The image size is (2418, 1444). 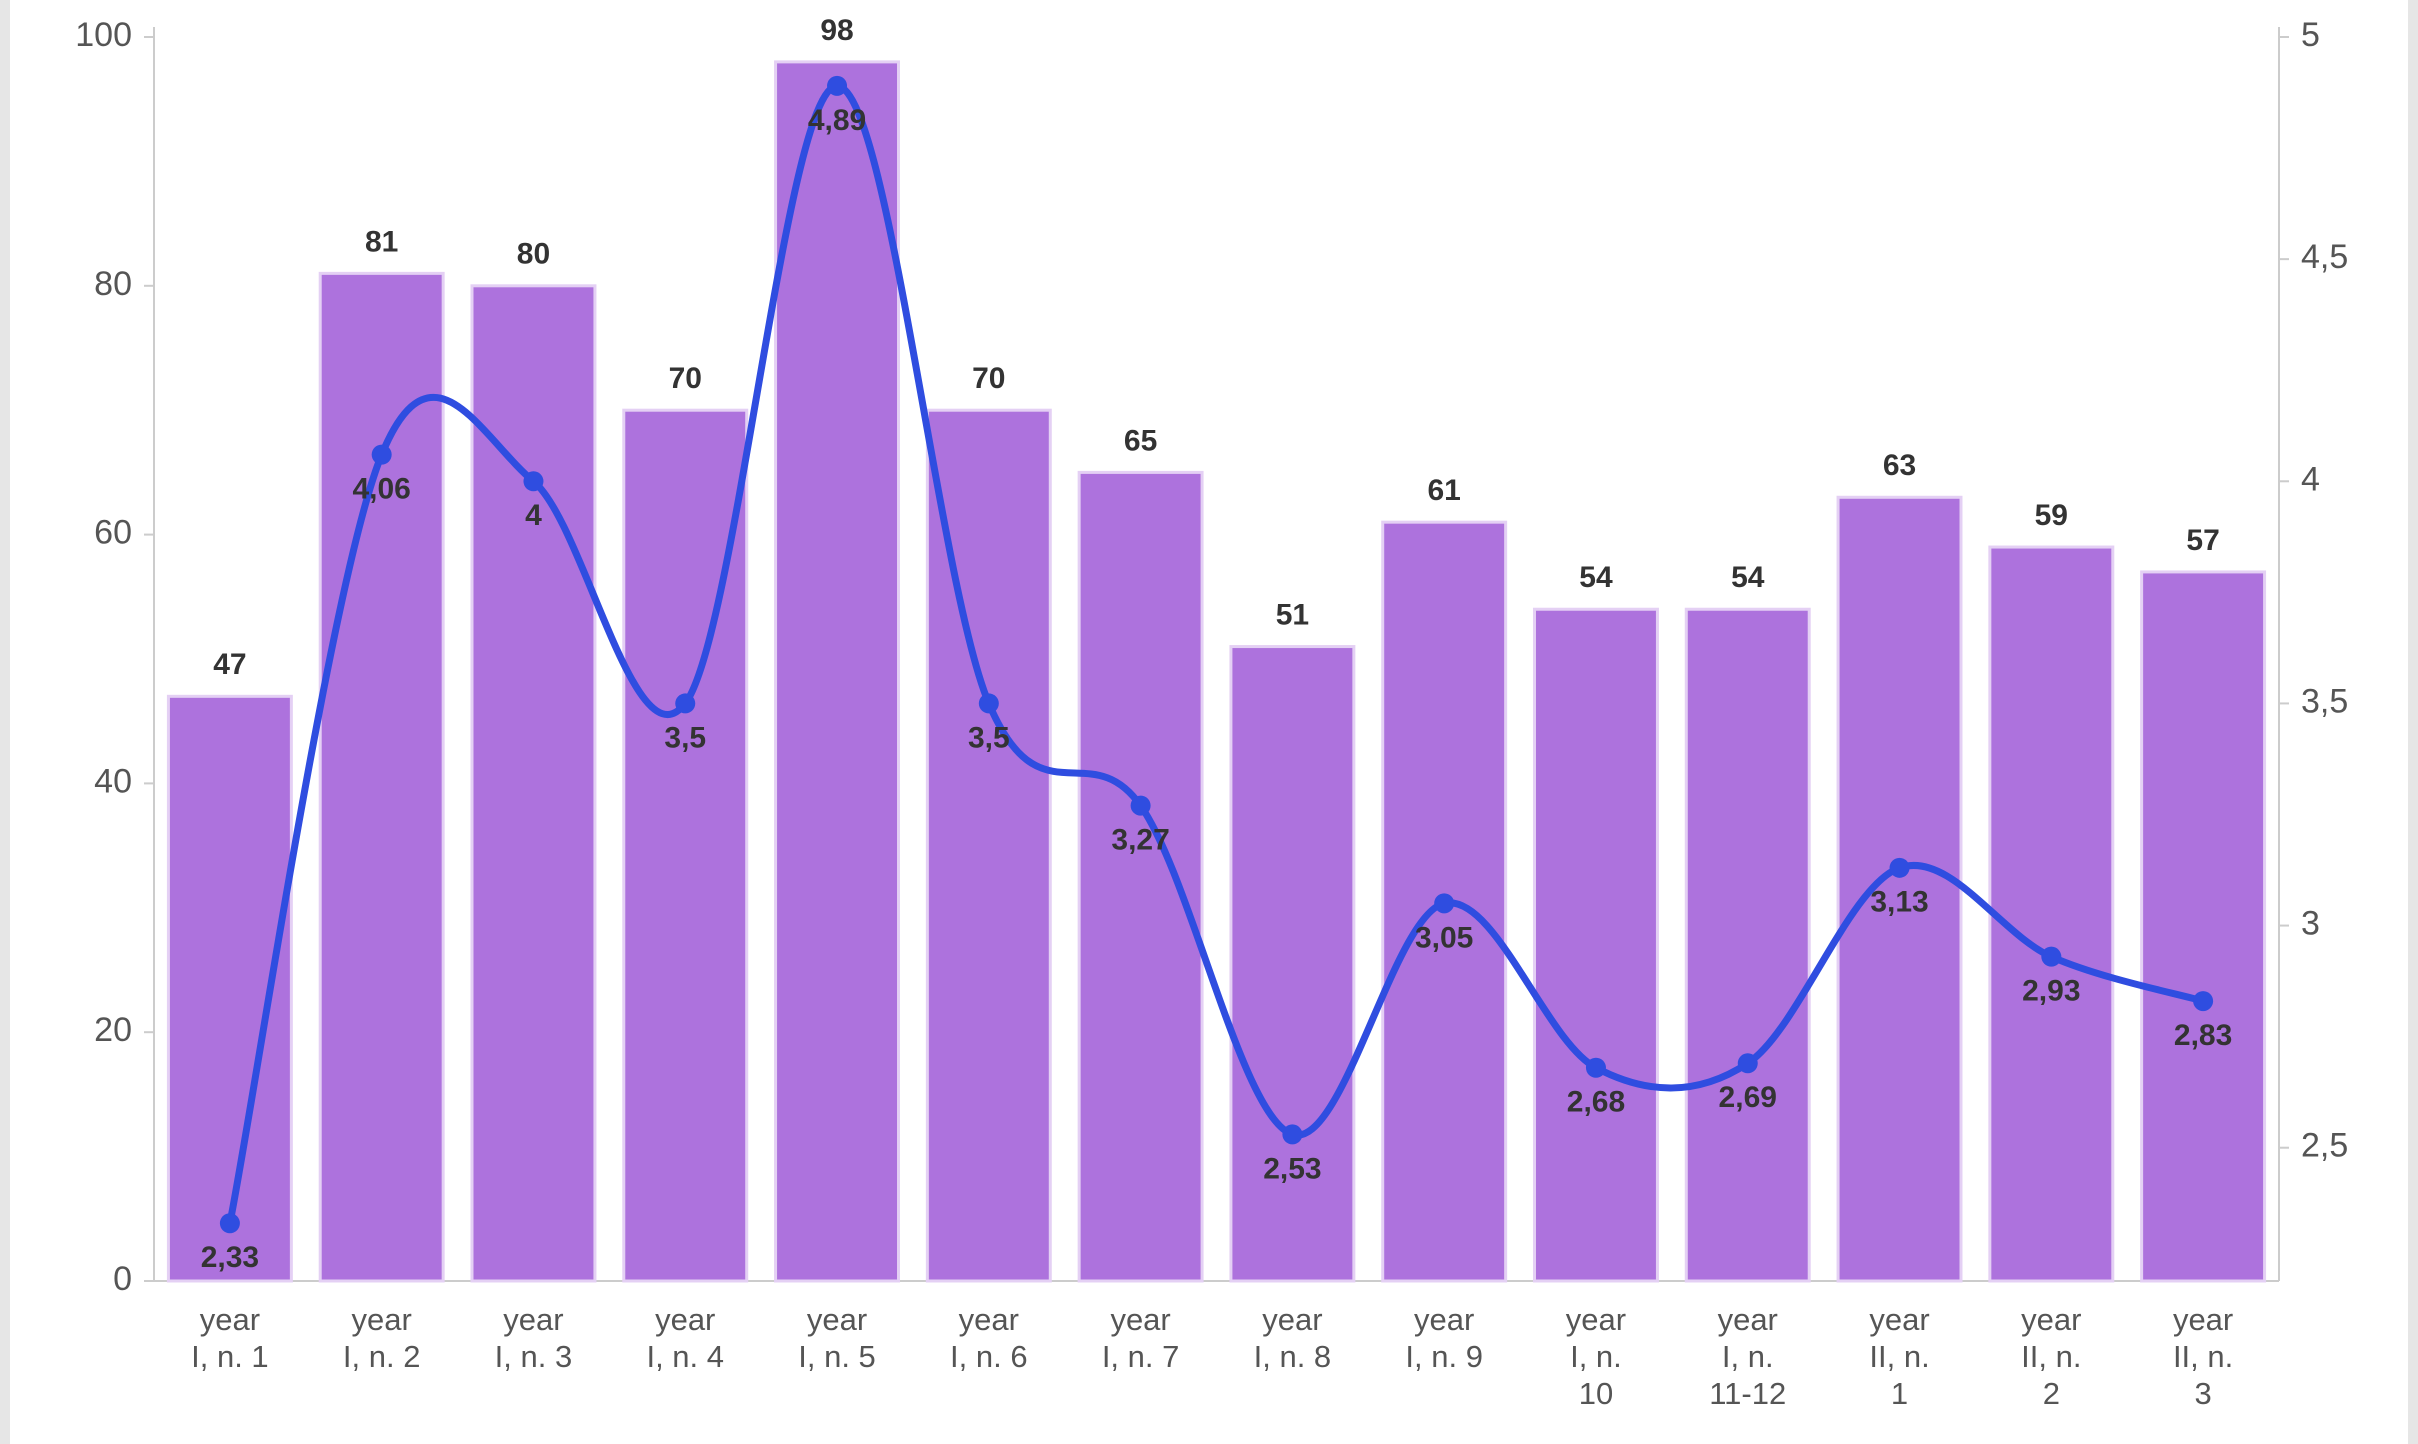 I want to click on x-tick-label: year I, n. 5, so click(x=837, y=1338).